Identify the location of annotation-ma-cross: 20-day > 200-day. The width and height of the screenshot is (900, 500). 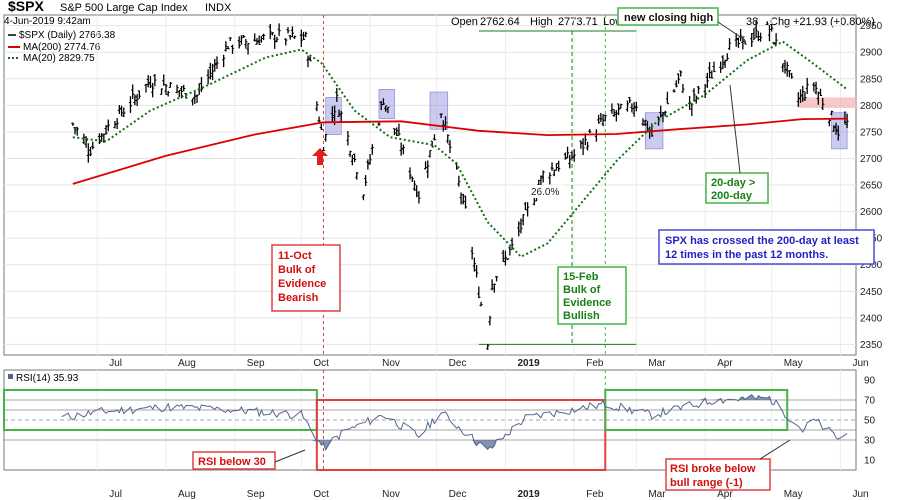
(737, 144).